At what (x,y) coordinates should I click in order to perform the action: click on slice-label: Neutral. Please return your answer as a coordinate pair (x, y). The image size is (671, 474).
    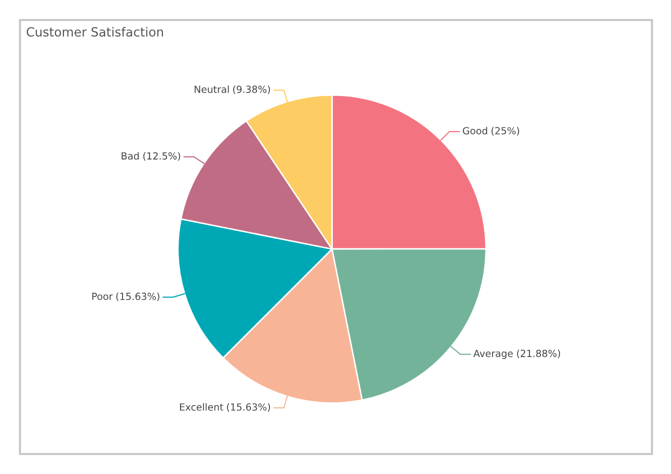
    Looking at the image, I should click on (211, 89).